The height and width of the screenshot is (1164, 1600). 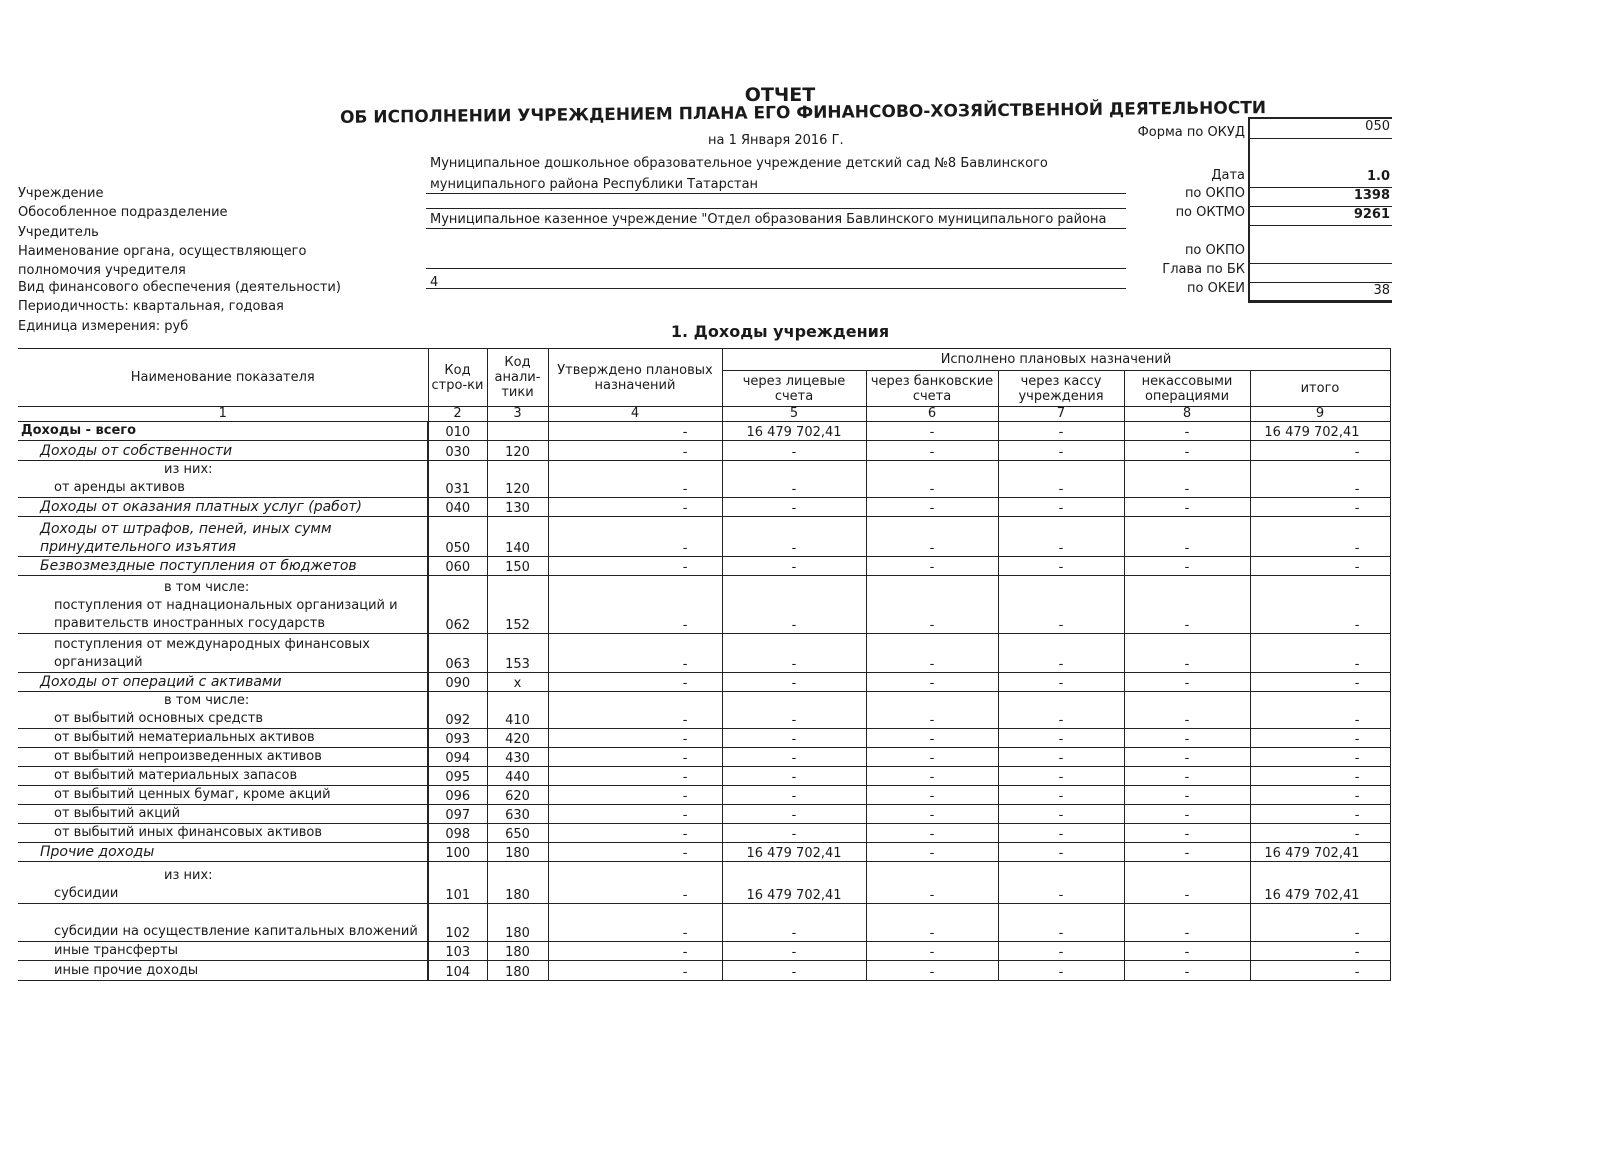 I want to click on column-number: 9, so click(x=1320, y=414).